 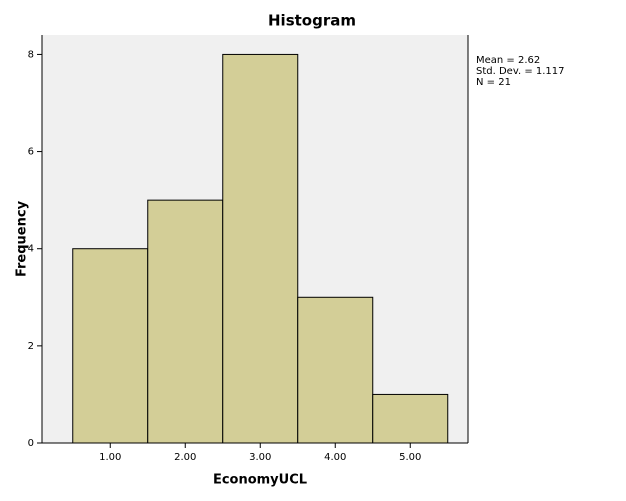 I want to click on chart-title: Histogram, so click(x=312, y=21).